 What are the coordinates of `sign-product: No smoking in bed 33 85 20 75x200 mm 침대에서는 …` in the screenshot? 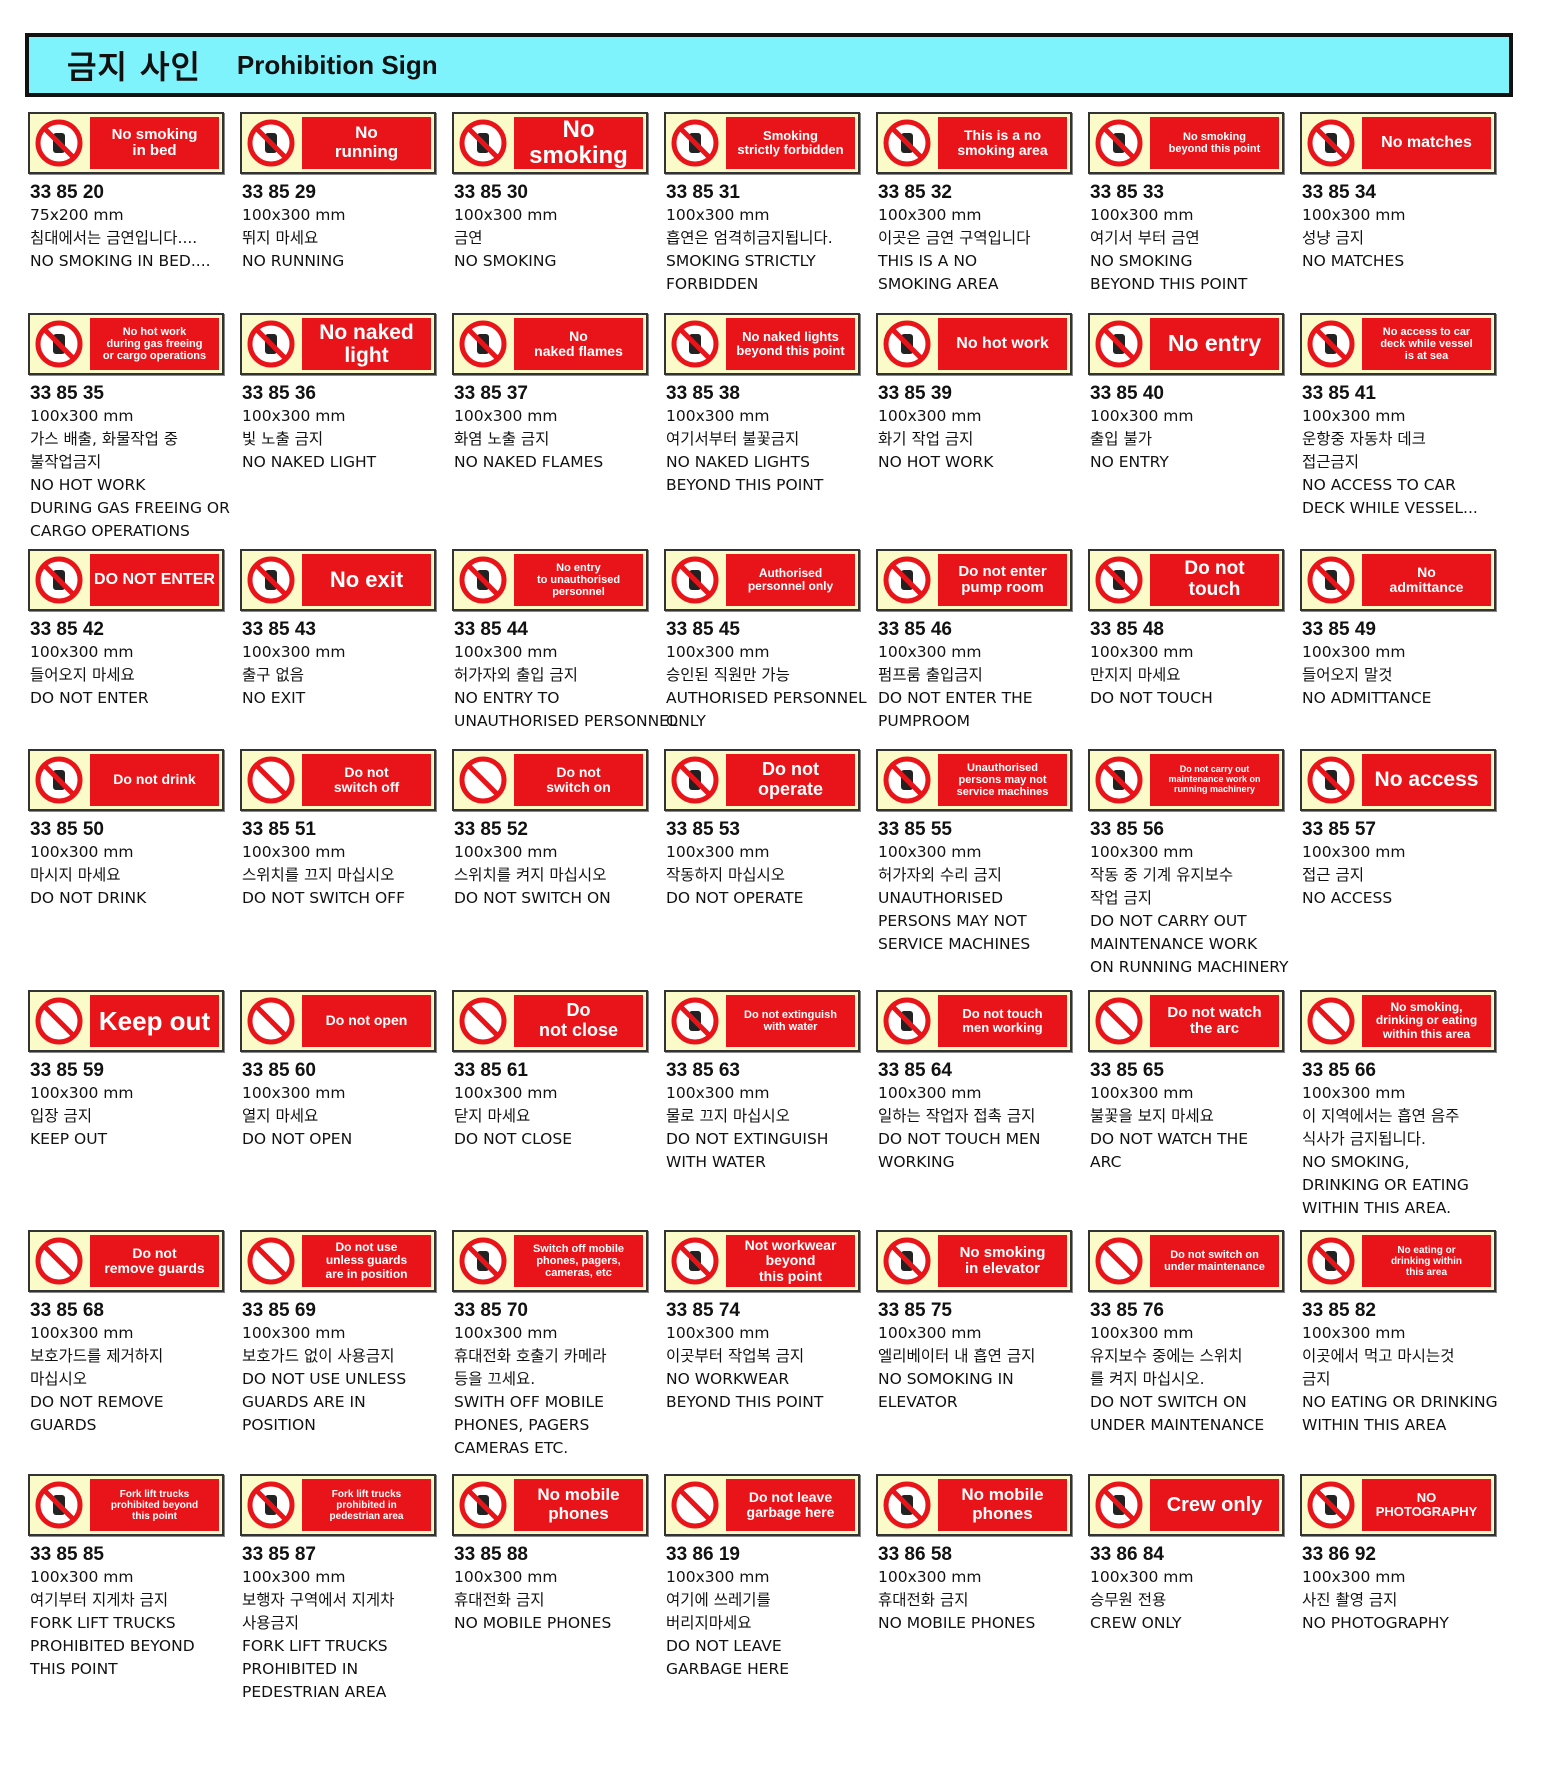 It's located at (134, 204).